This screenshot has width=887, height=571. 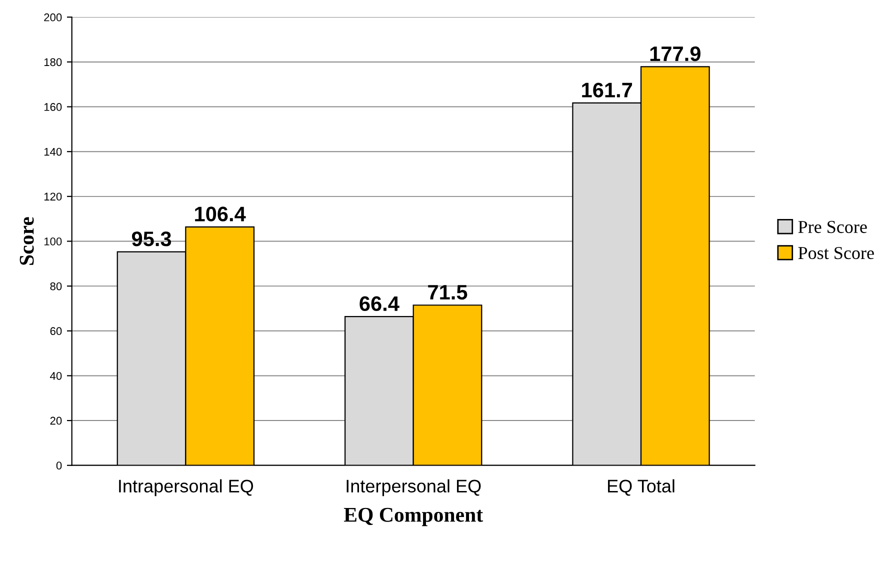 I want to click on x-tick-label: Interpersonal EQ, so click(x=413, y=487).